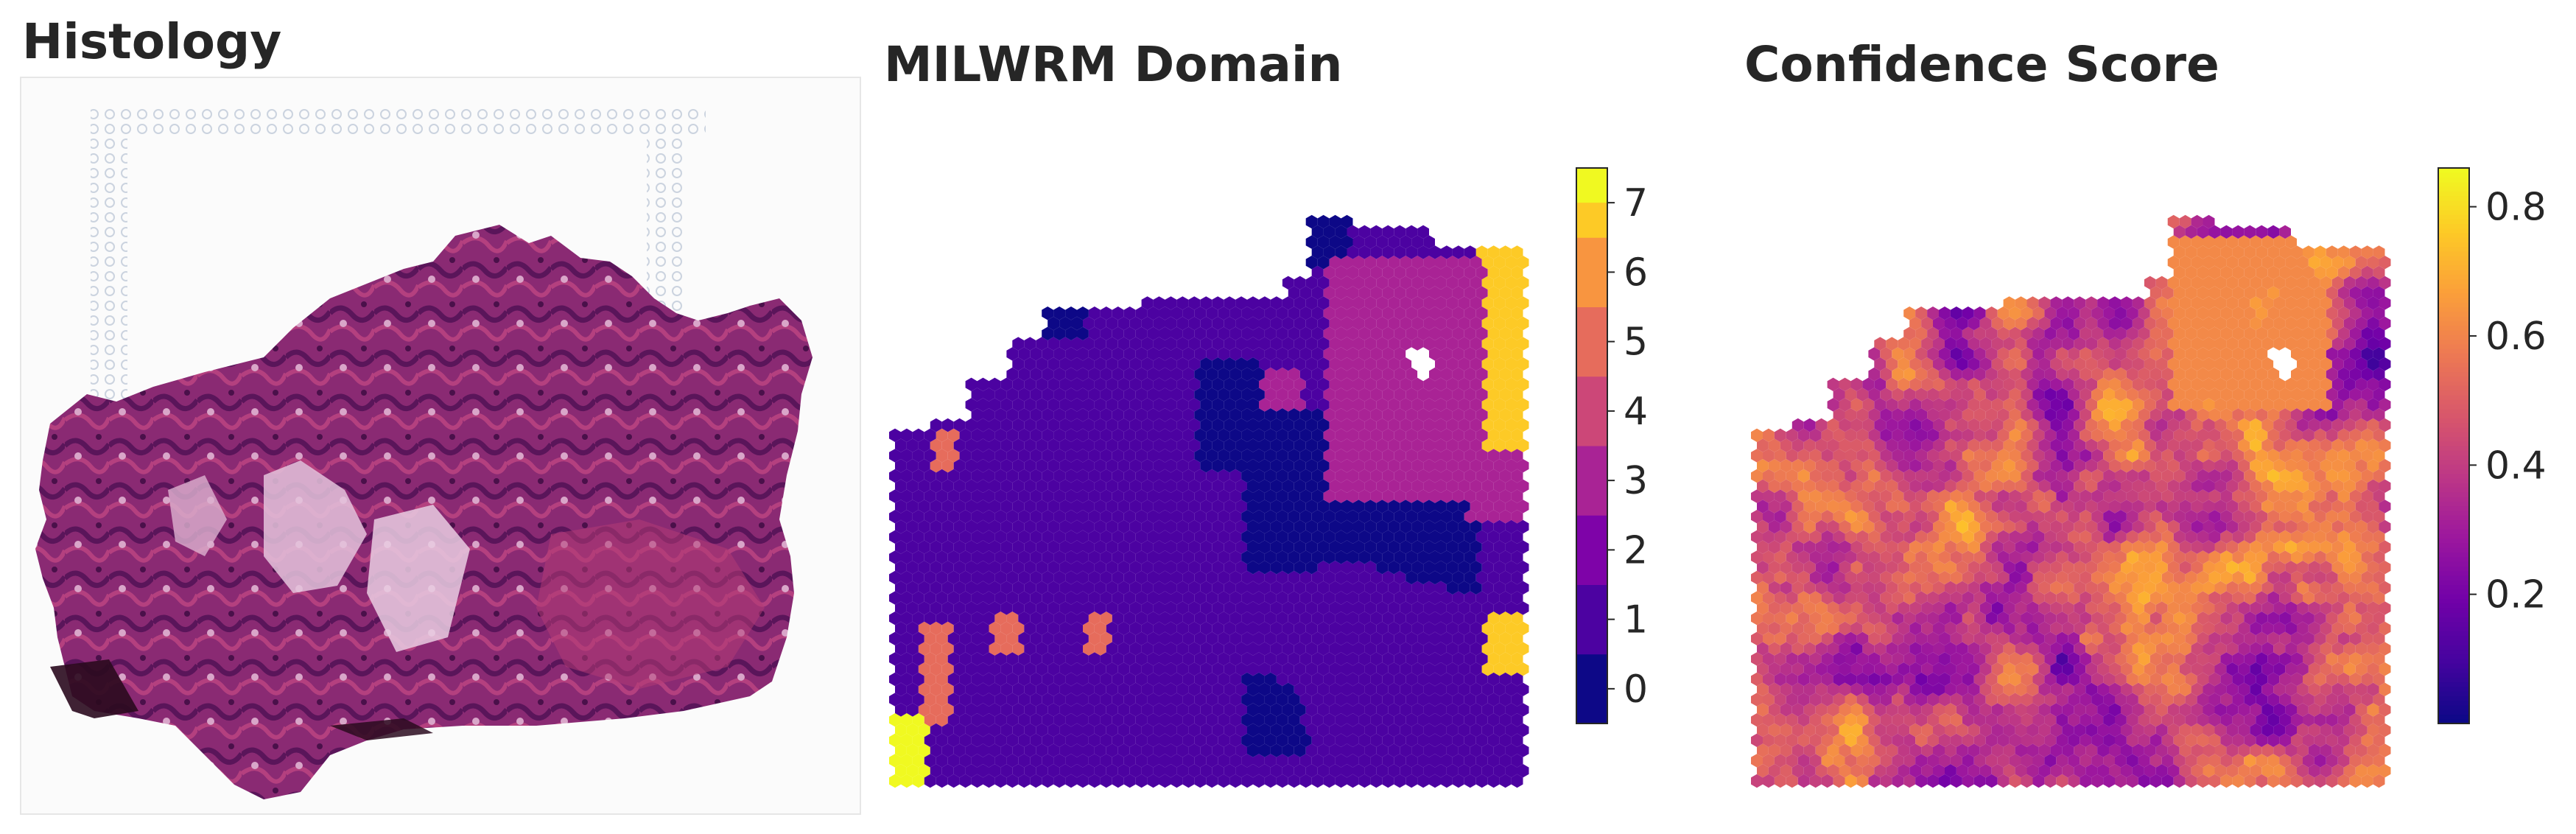 Image resolution: width=2576 pixels, height=834 pixels. What do you see at coordinates (1113, 64) in the screenshot?
I see `domain-title: MILWRM Domain` at bounding box center [1113, 64].